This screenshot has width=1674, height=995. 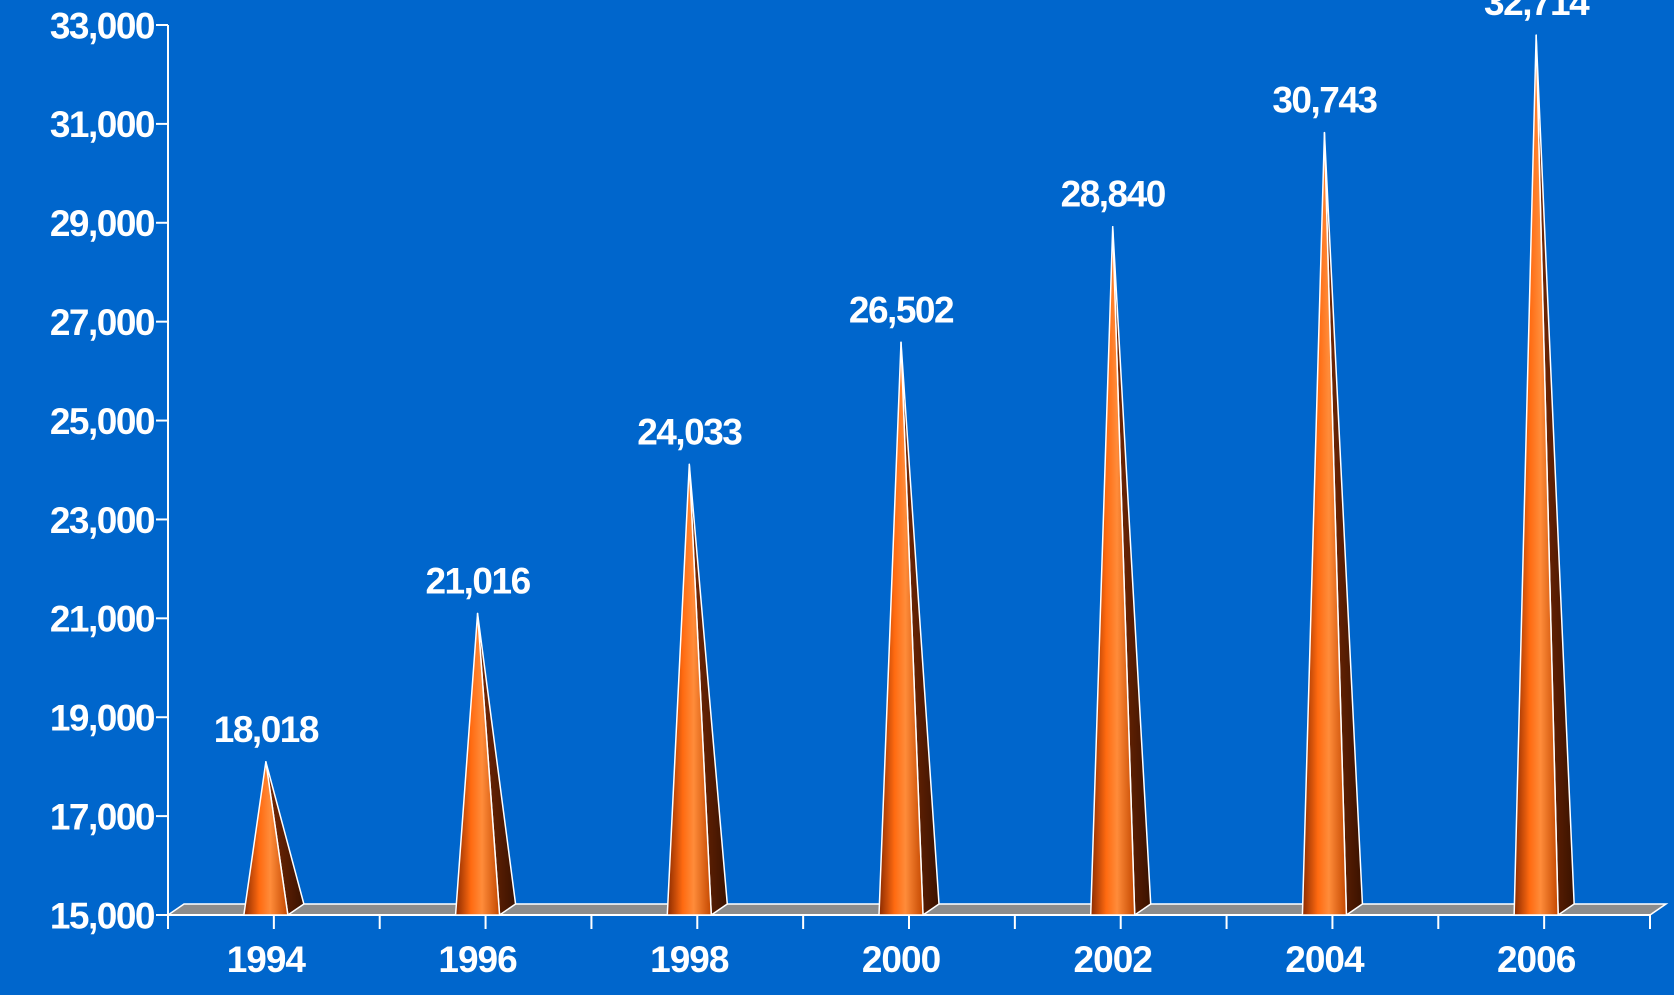 I want to click on data-label-2002: 28,840, so click(x=1113, y=194).